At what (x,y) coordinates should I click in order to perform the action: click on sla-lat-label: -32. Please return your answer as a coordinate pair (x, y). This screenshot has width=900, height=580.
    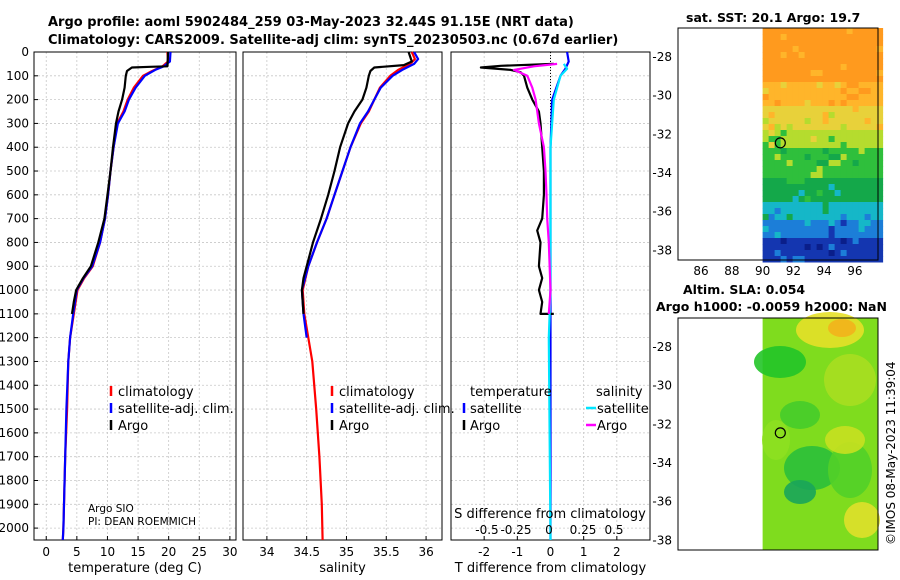
    Looking at the image, I should click on (662, 424).